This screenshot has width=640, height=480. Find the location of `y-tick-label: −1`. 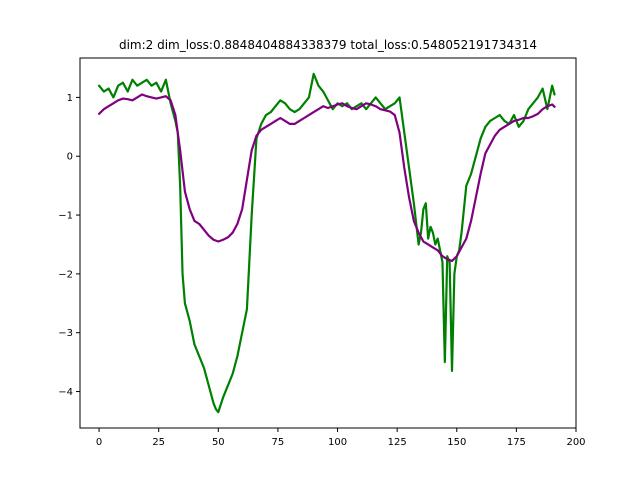

y-tick-label: −1 is located at coordinates (65, 216).